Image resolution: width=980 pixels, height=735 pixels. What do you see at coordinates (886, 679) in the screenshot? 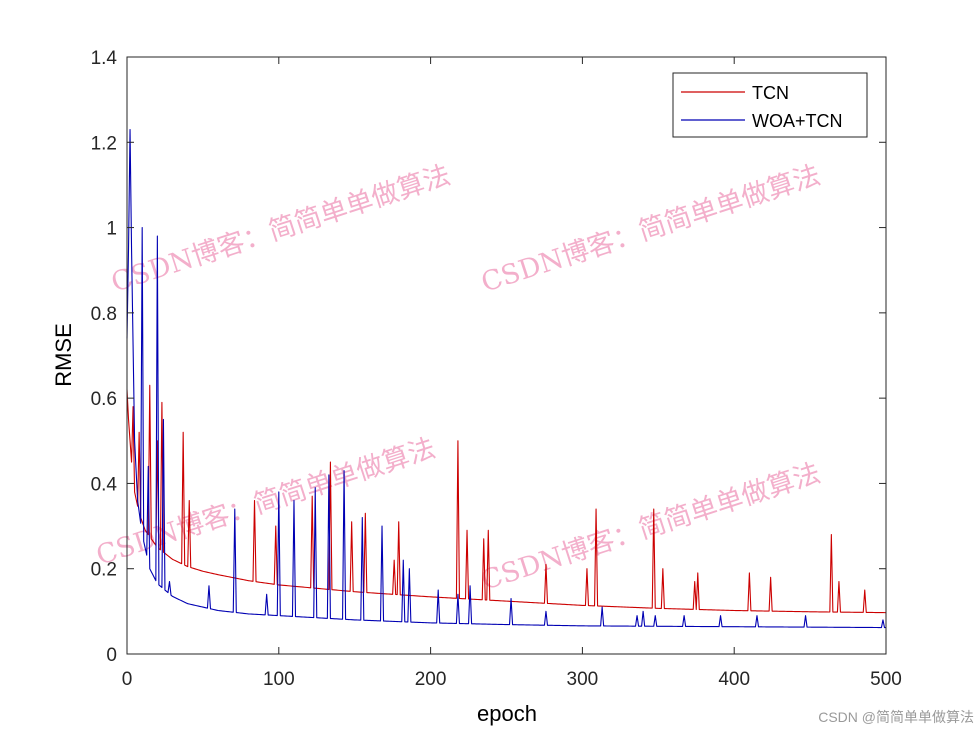
I see `x-tick-label: 500` at bounding box center [886, 679].